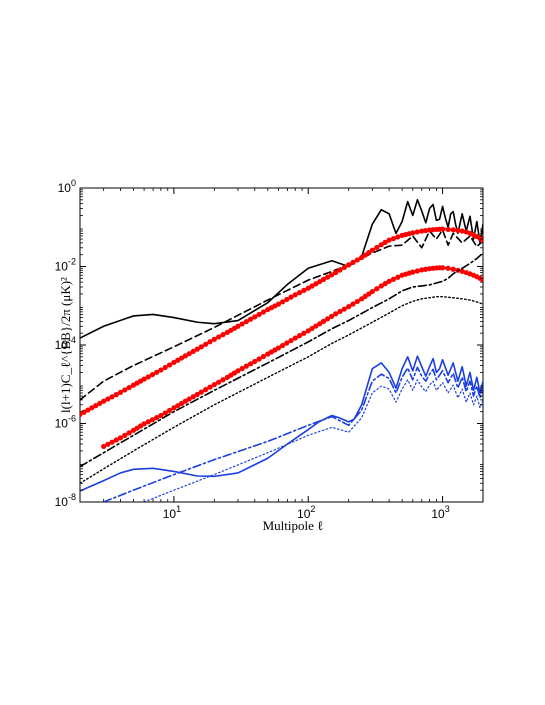 Image resolution: width=545 pixels, height=705 pixels. I want to click on y-tick-label: 10⁻⁴, so click(65, 343).